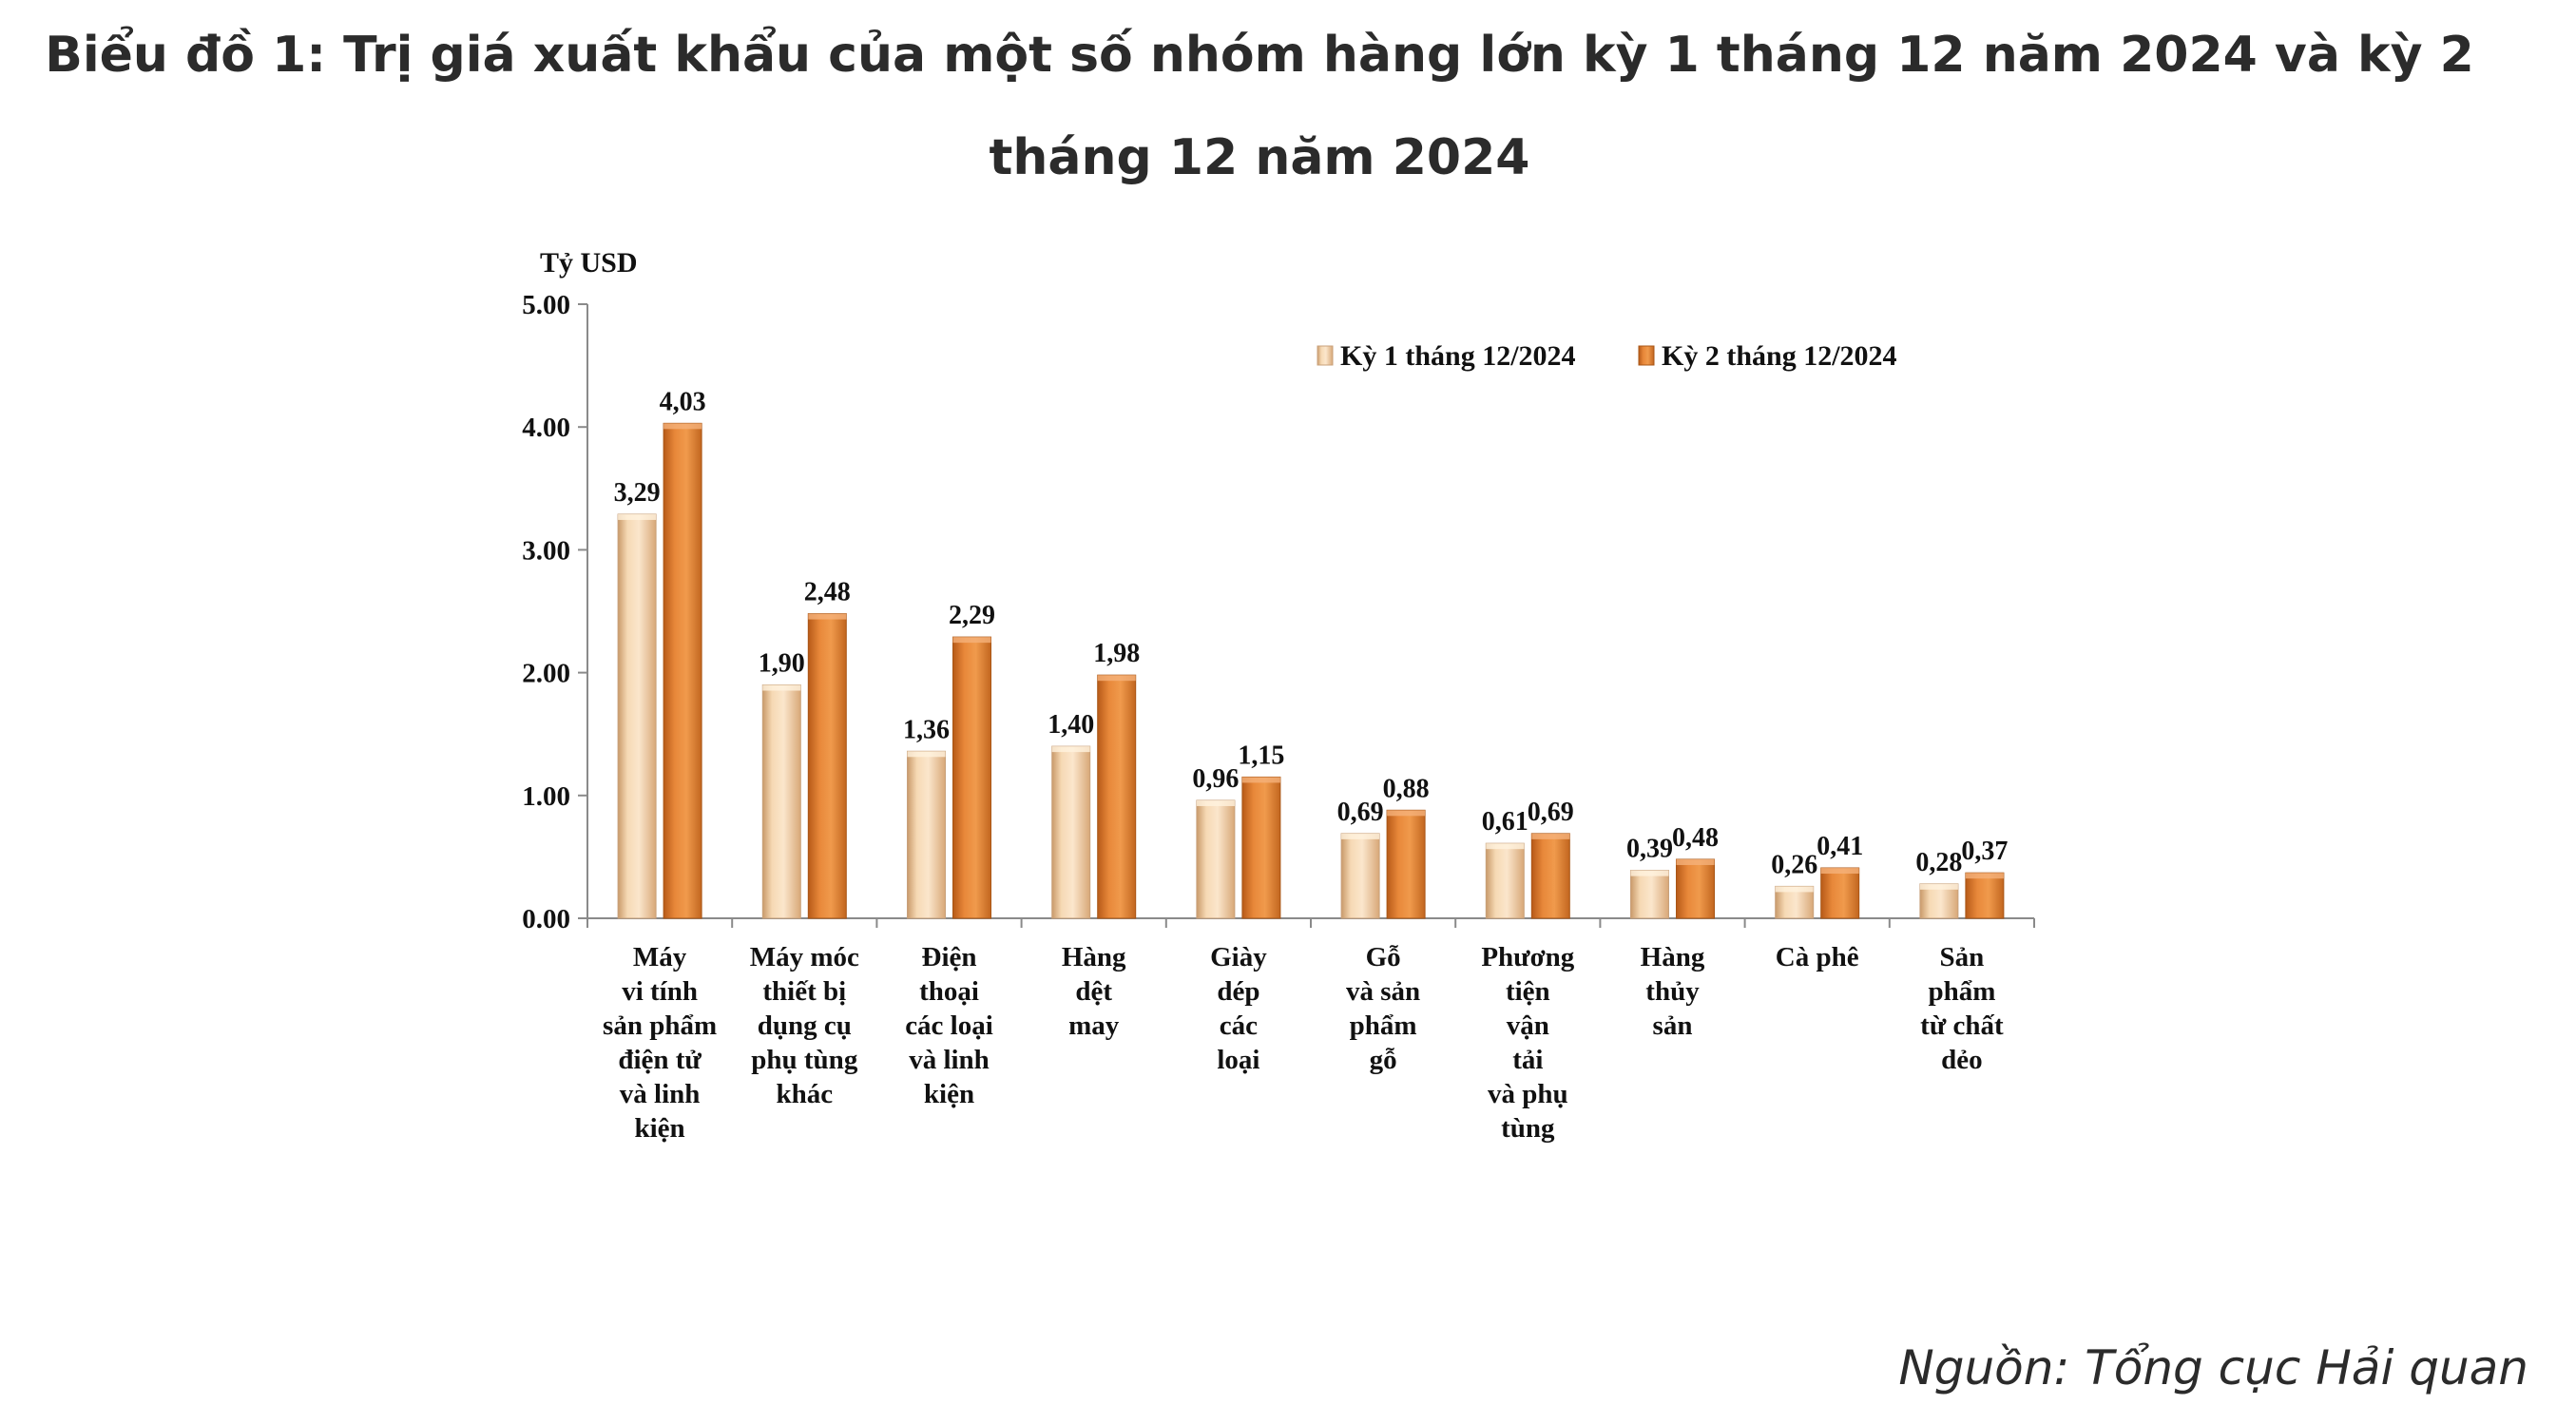 The height and width of the screenshot is (1405, 2576). What do you see at coordinates (555, 612) in the screenshot?
I see `y-axis: 0.00 1.00 2.00 3.00 4.00 5.00` at bounding box center [555, 612].